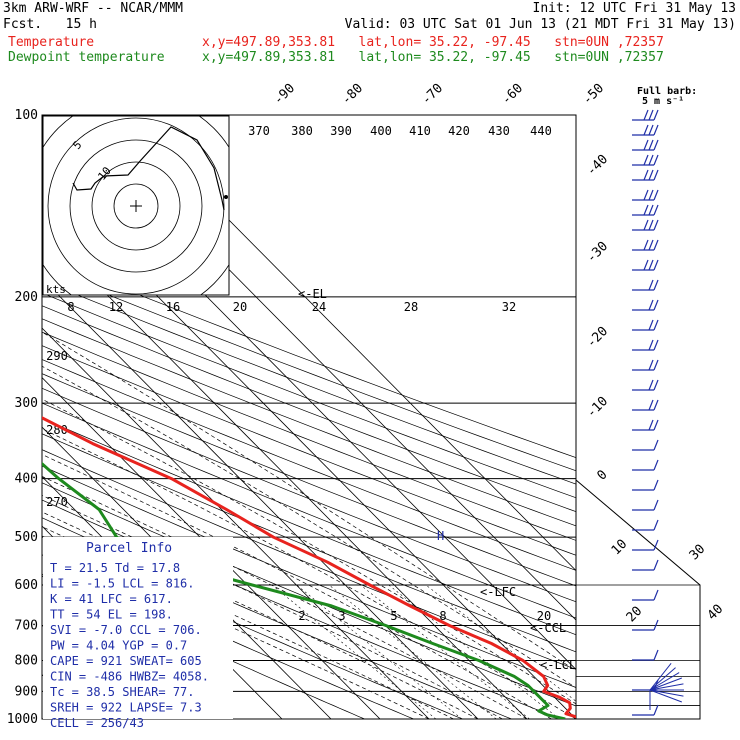 The height and width of the screenshot is (740, 740). What do you see at coordinates (173, 307) in the screenshot?
I see `speed-scale-label: 16` at bounding box center [173, 307].